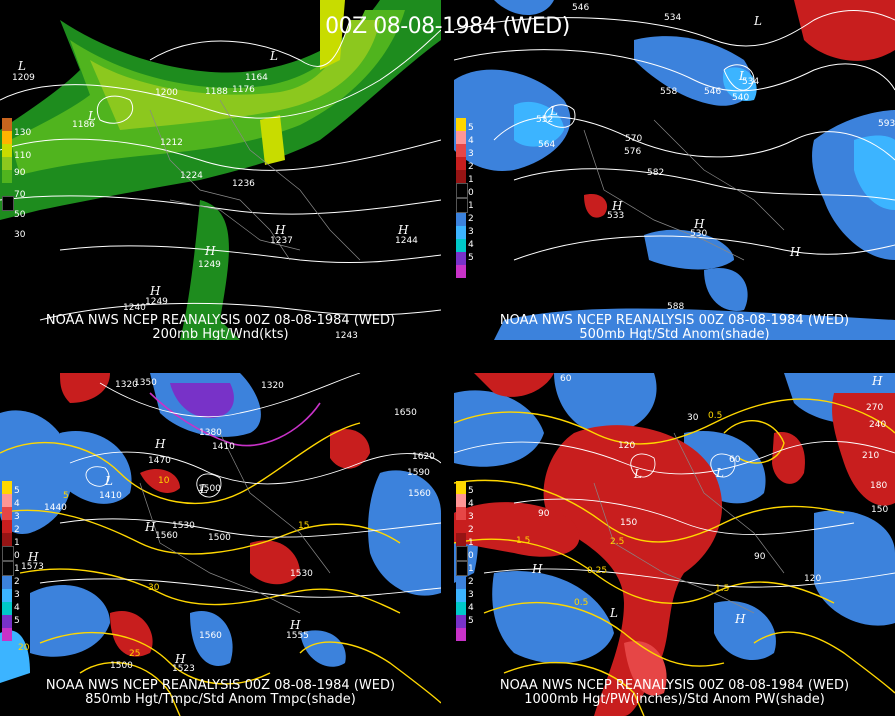 This screenshot has height=716, width=895. Describe the element at coordinates (183, 526) in the screenshot. I see `contour-label-1530: 1530` at that location.